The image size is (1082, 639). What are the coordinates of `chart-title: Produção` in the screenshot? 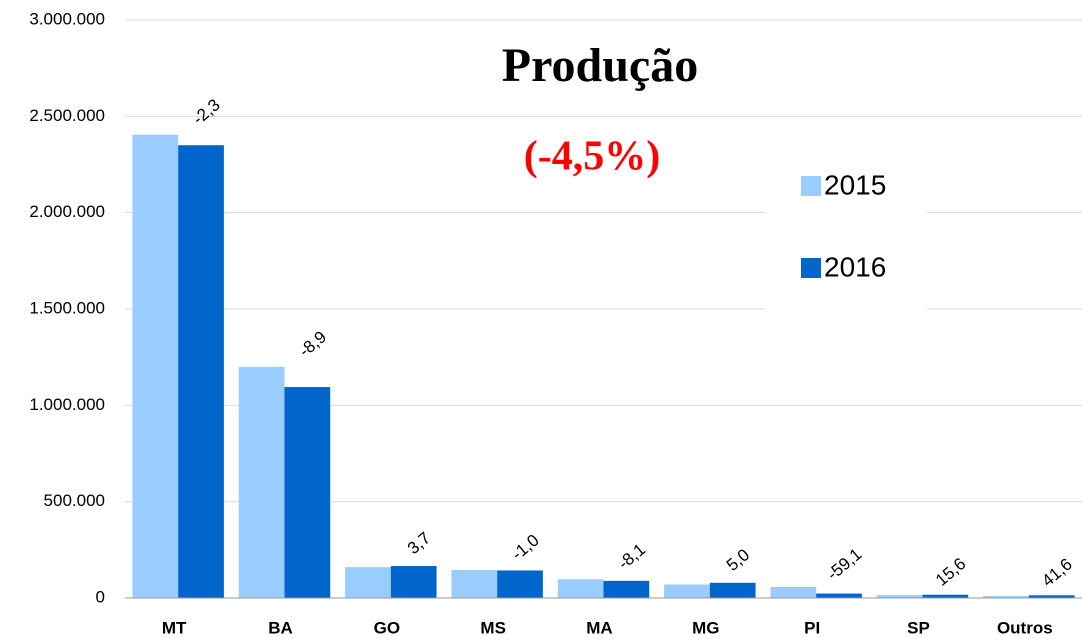 It's located at (600, 65).